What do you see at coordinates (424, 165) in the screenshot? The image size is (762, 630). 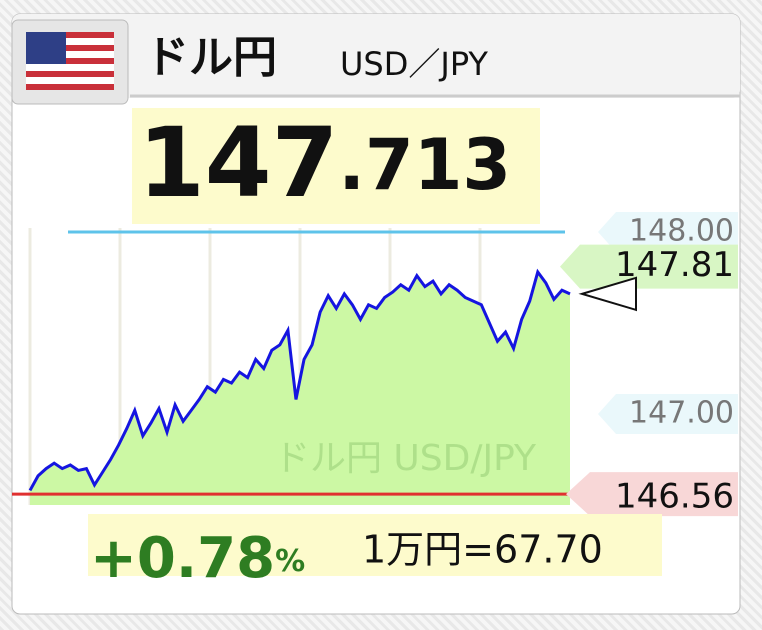 I see `price-decimal: .713` at bounding box center [424, 165].